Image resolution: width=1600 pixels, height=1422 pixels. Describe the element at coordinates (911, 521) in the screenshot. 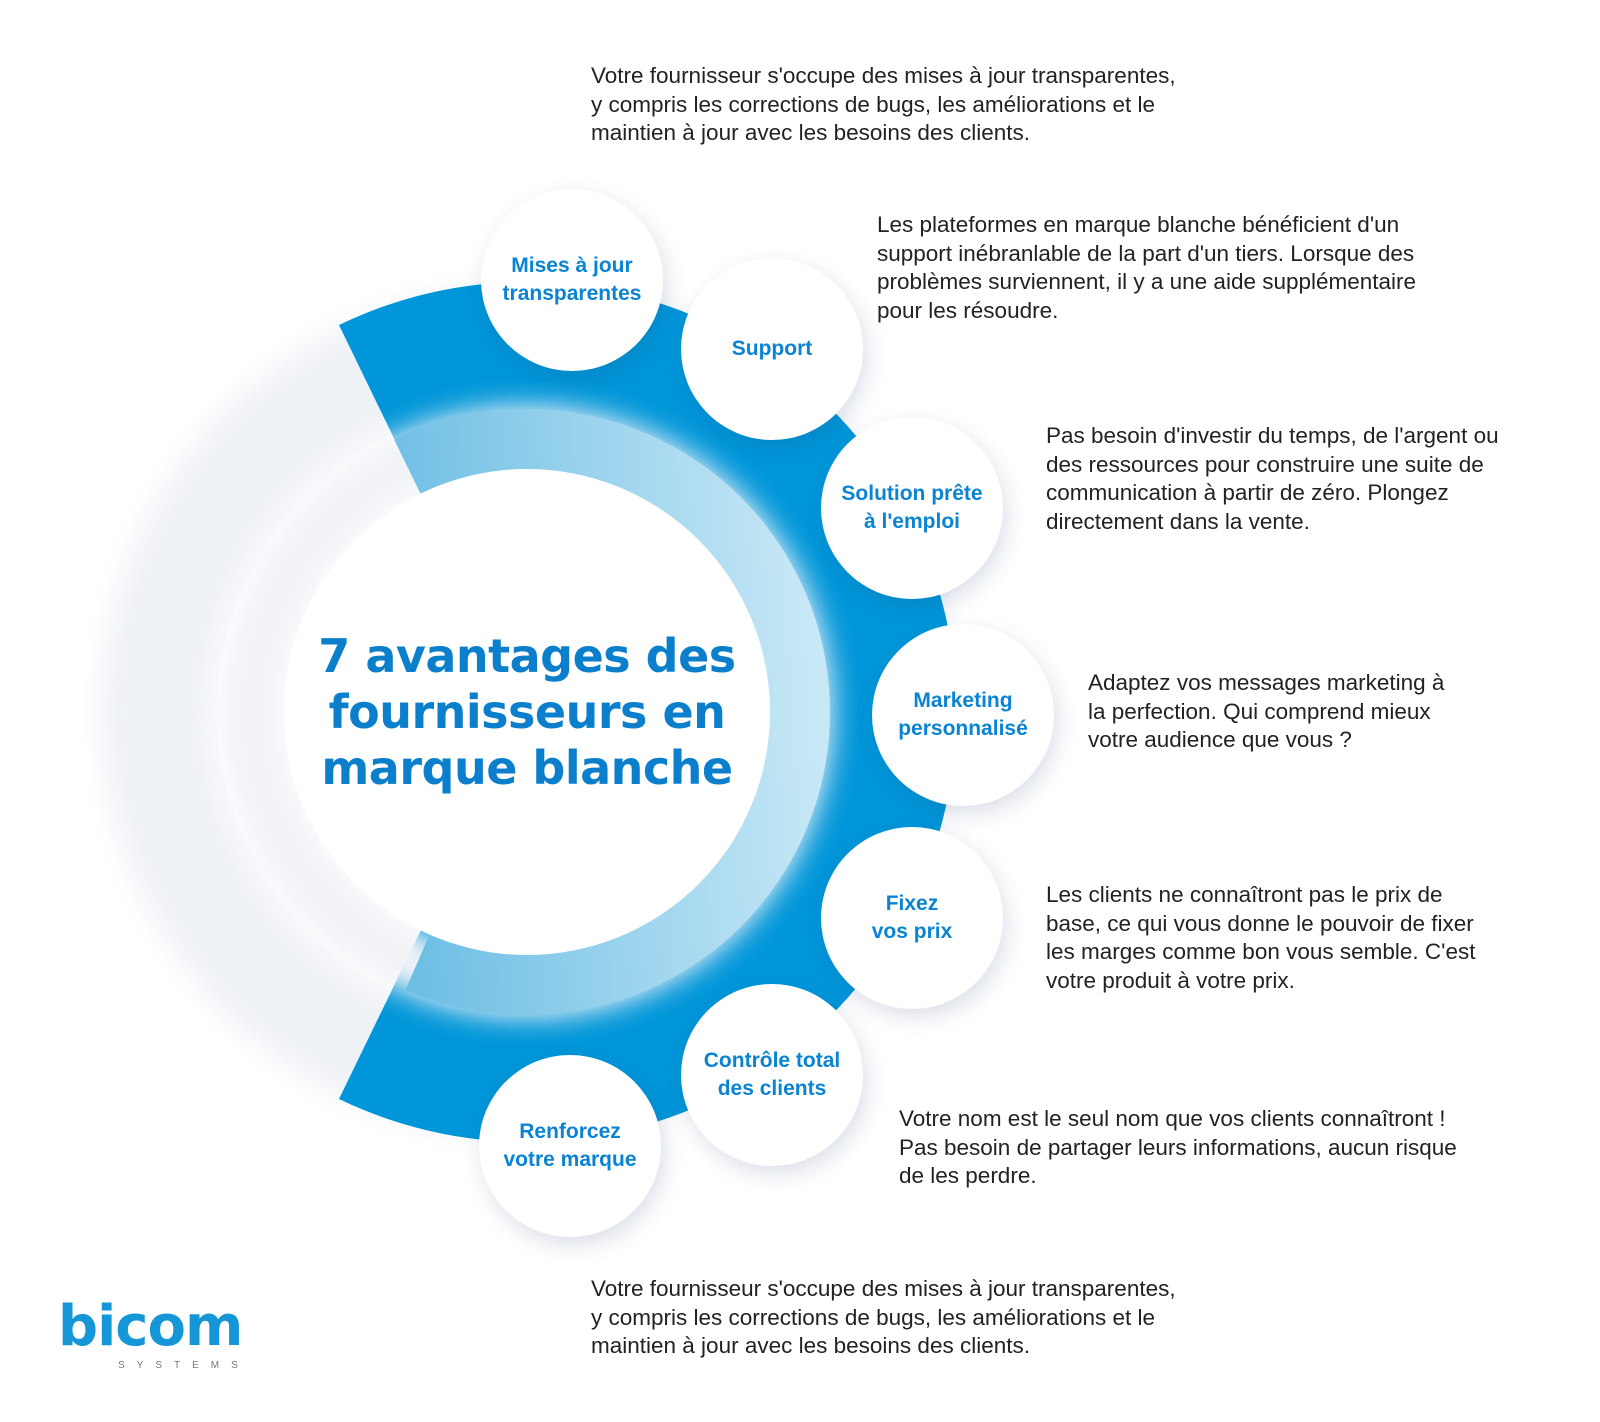

I see `bubble-label-line: à l'emploi` at that location.